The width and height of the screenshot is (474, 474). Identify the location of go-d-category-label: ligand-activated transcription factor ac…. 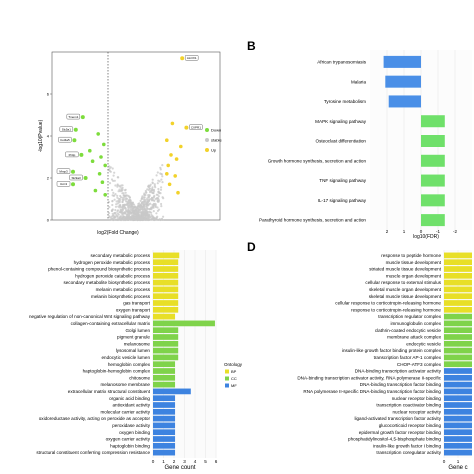
(397, 418).